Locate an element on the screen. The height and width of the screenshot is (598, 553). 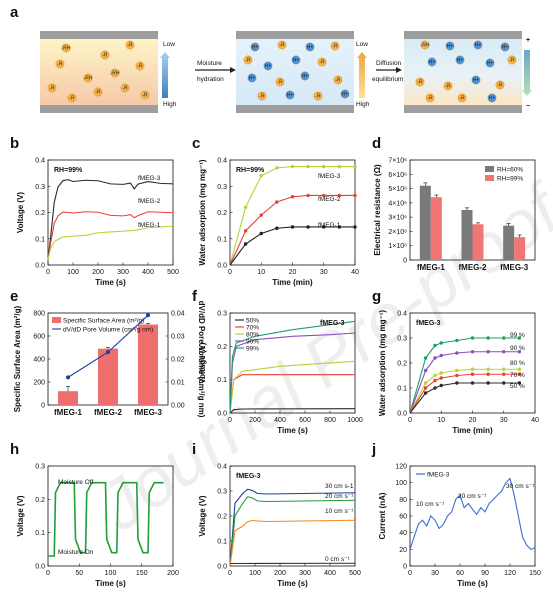
label-high-1: High is located at coordinates (170, 104).